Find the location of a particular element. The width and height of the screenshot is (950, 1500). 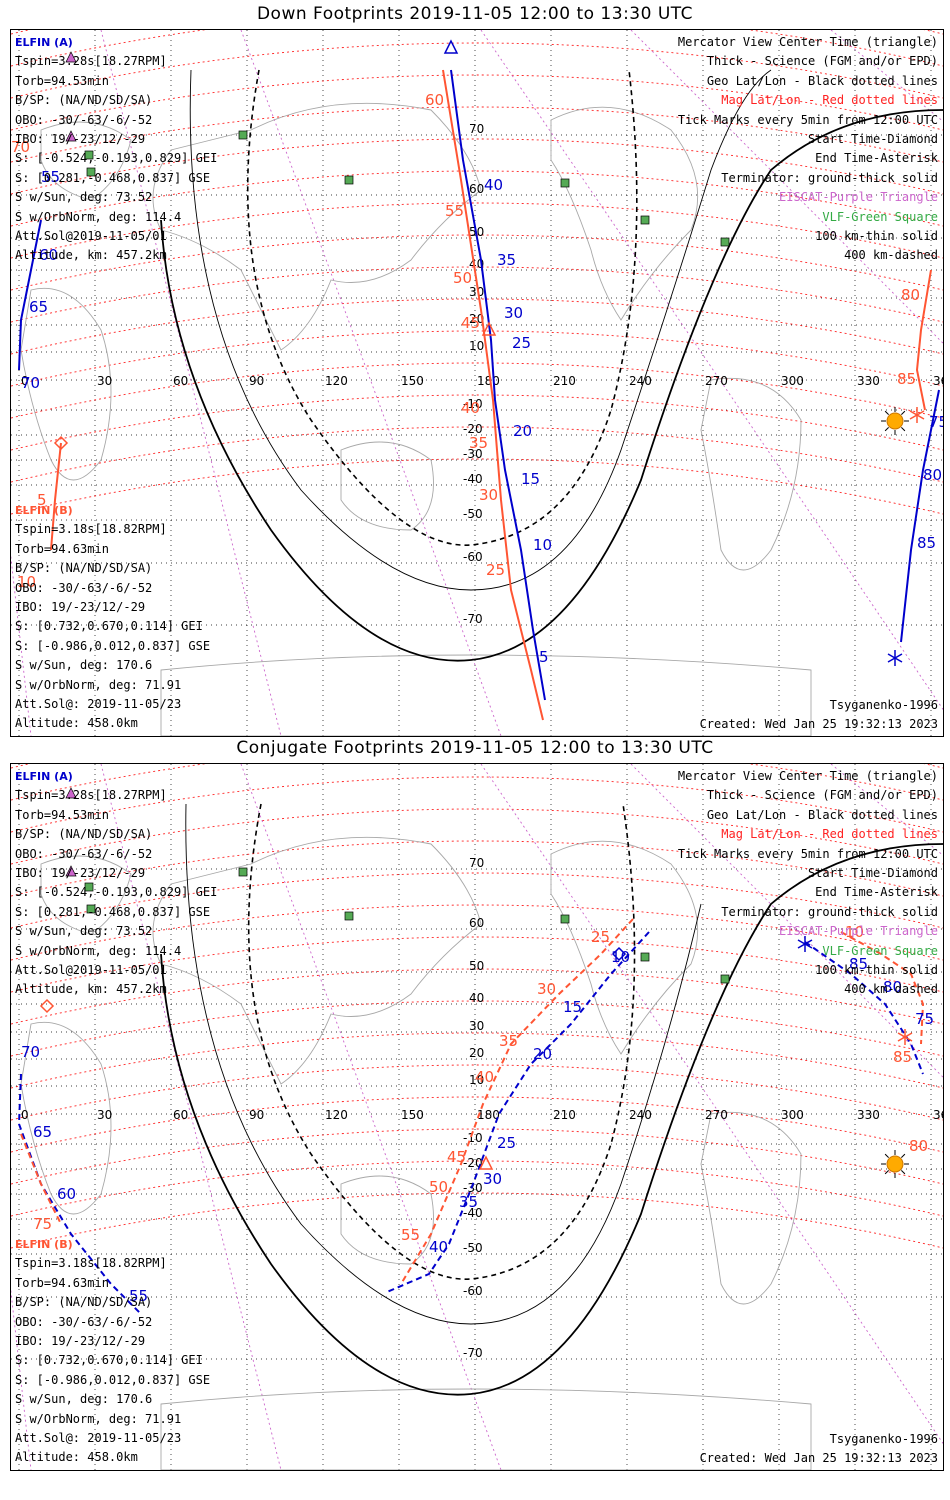

elfin-b-line: S w/OrbNorm, deg: 71.91 is located at coordinates (98, 684).